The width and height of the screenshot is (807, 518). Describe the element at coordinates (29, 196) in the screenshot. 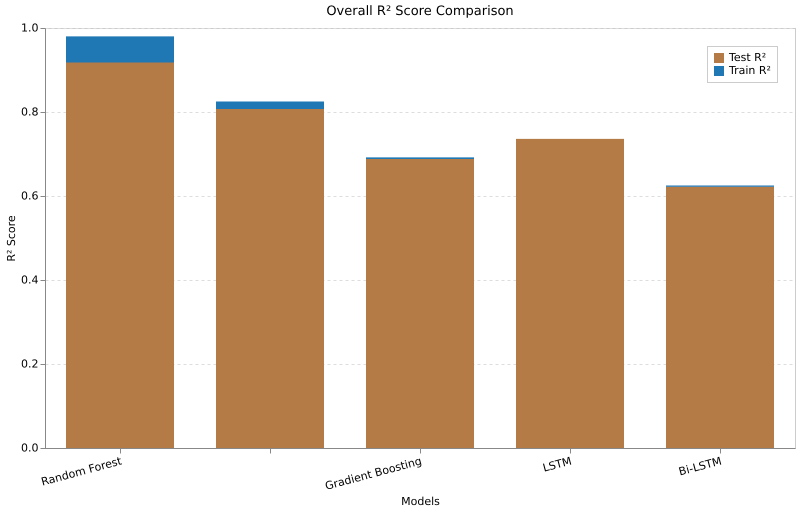

I see `y-tick-label: 0.6` at that location.